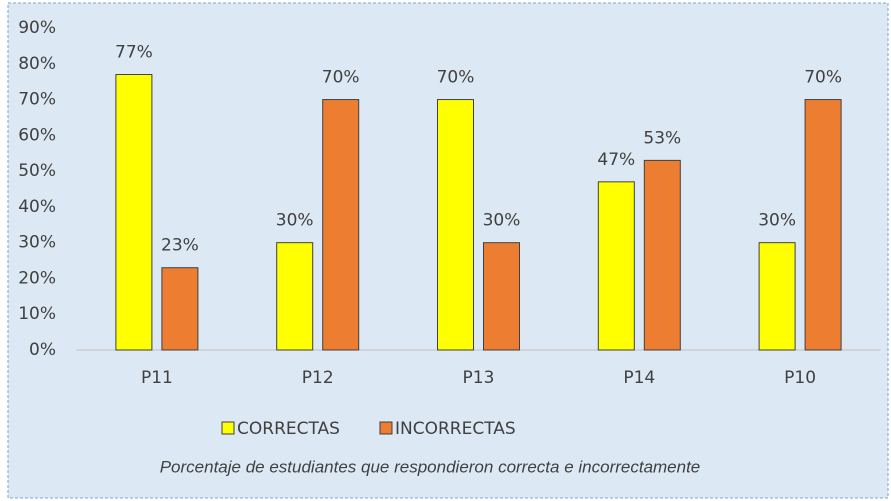  What do you see at coordinates (37, 100) in the screenshot?
I see `y-tick-label: 70%` at bounding box center [37, 100].